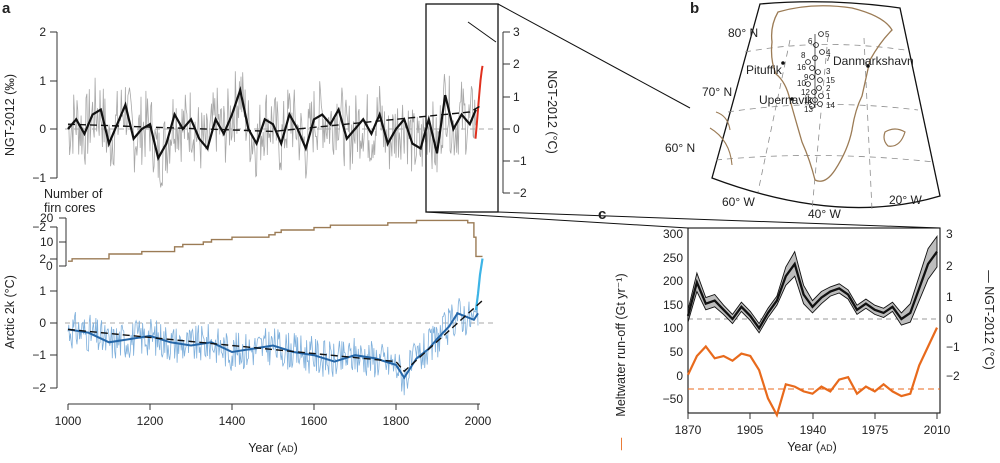  I want to click on greenland-coast, so click(831, 93).